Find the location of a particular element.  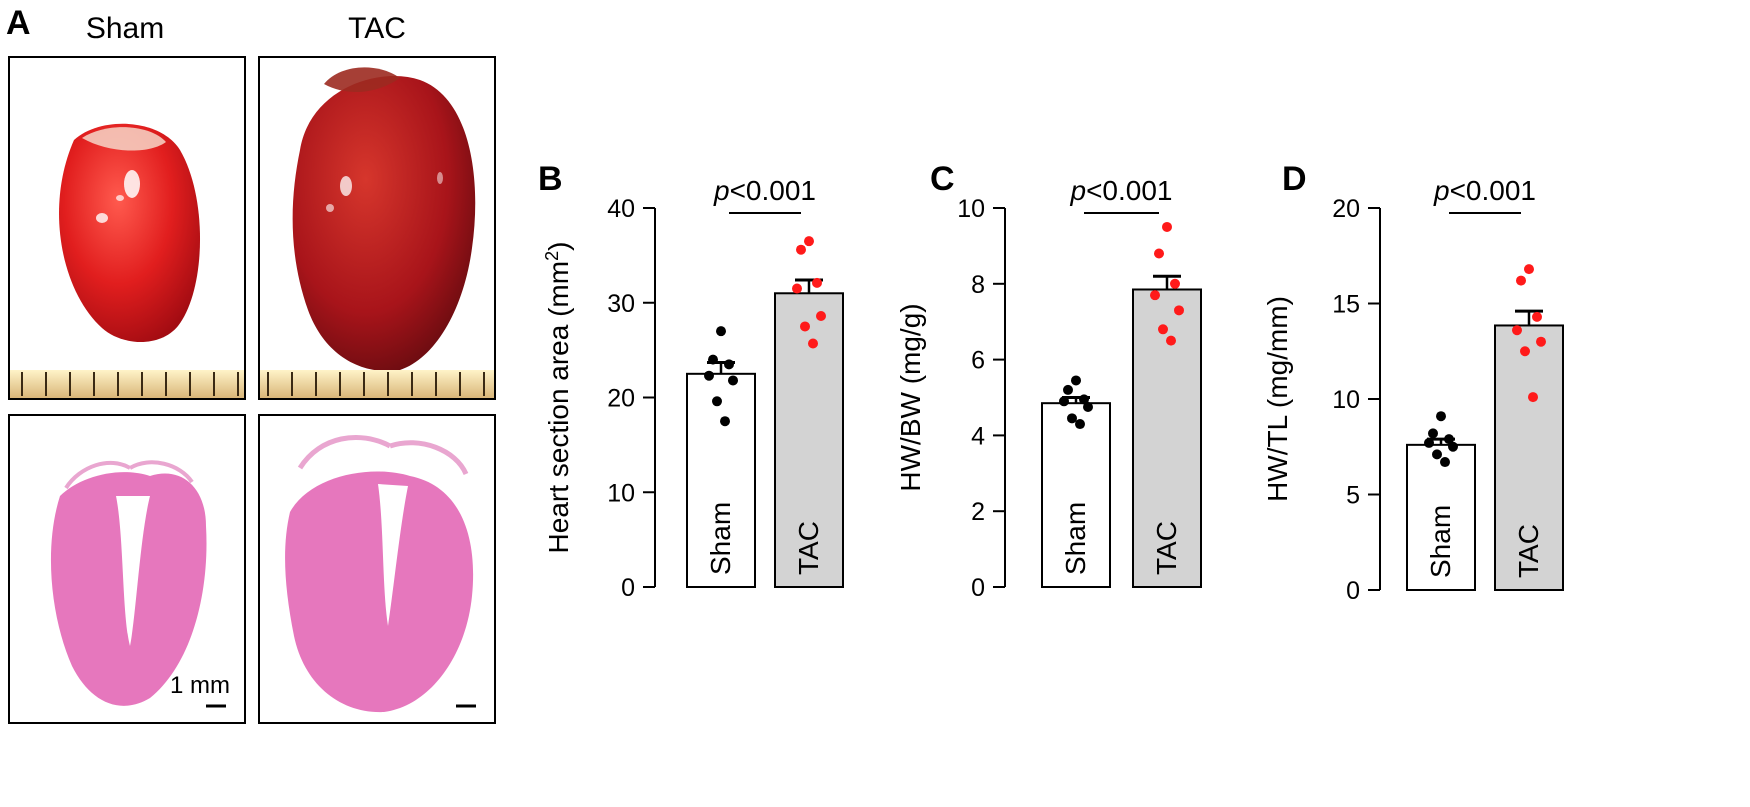

panel-d-letter: D is located at coordinates (1294, 179).